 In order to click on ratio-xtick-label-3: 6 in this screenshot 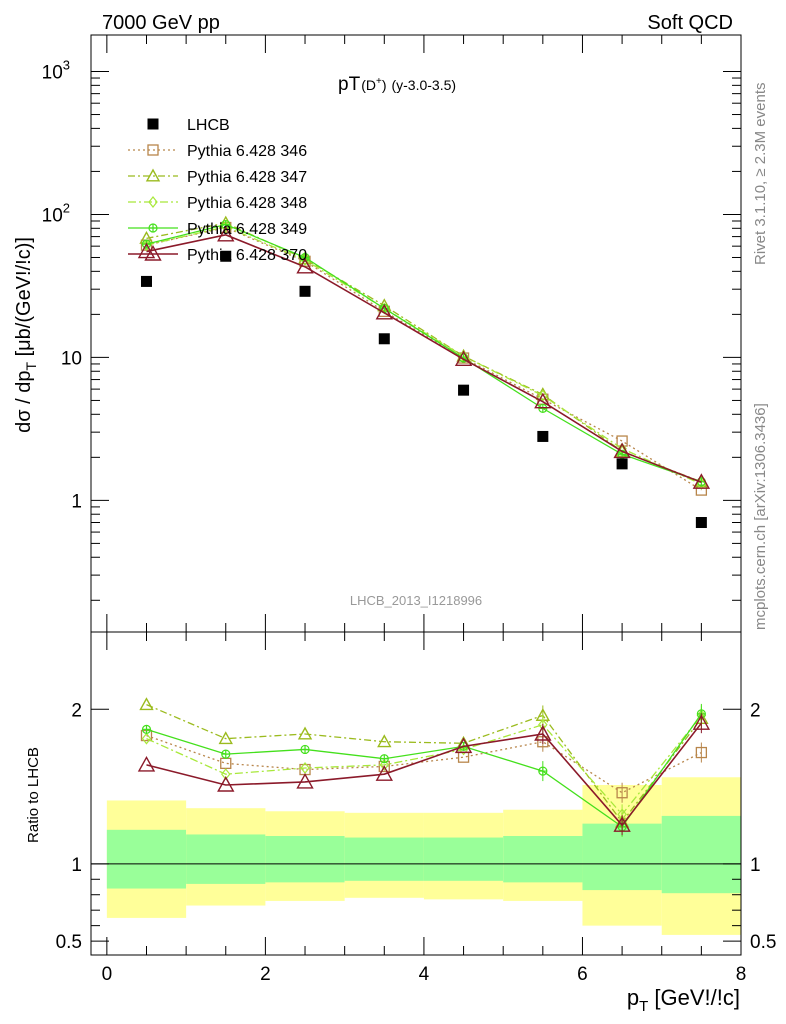, I will do `click(582, 974)`.